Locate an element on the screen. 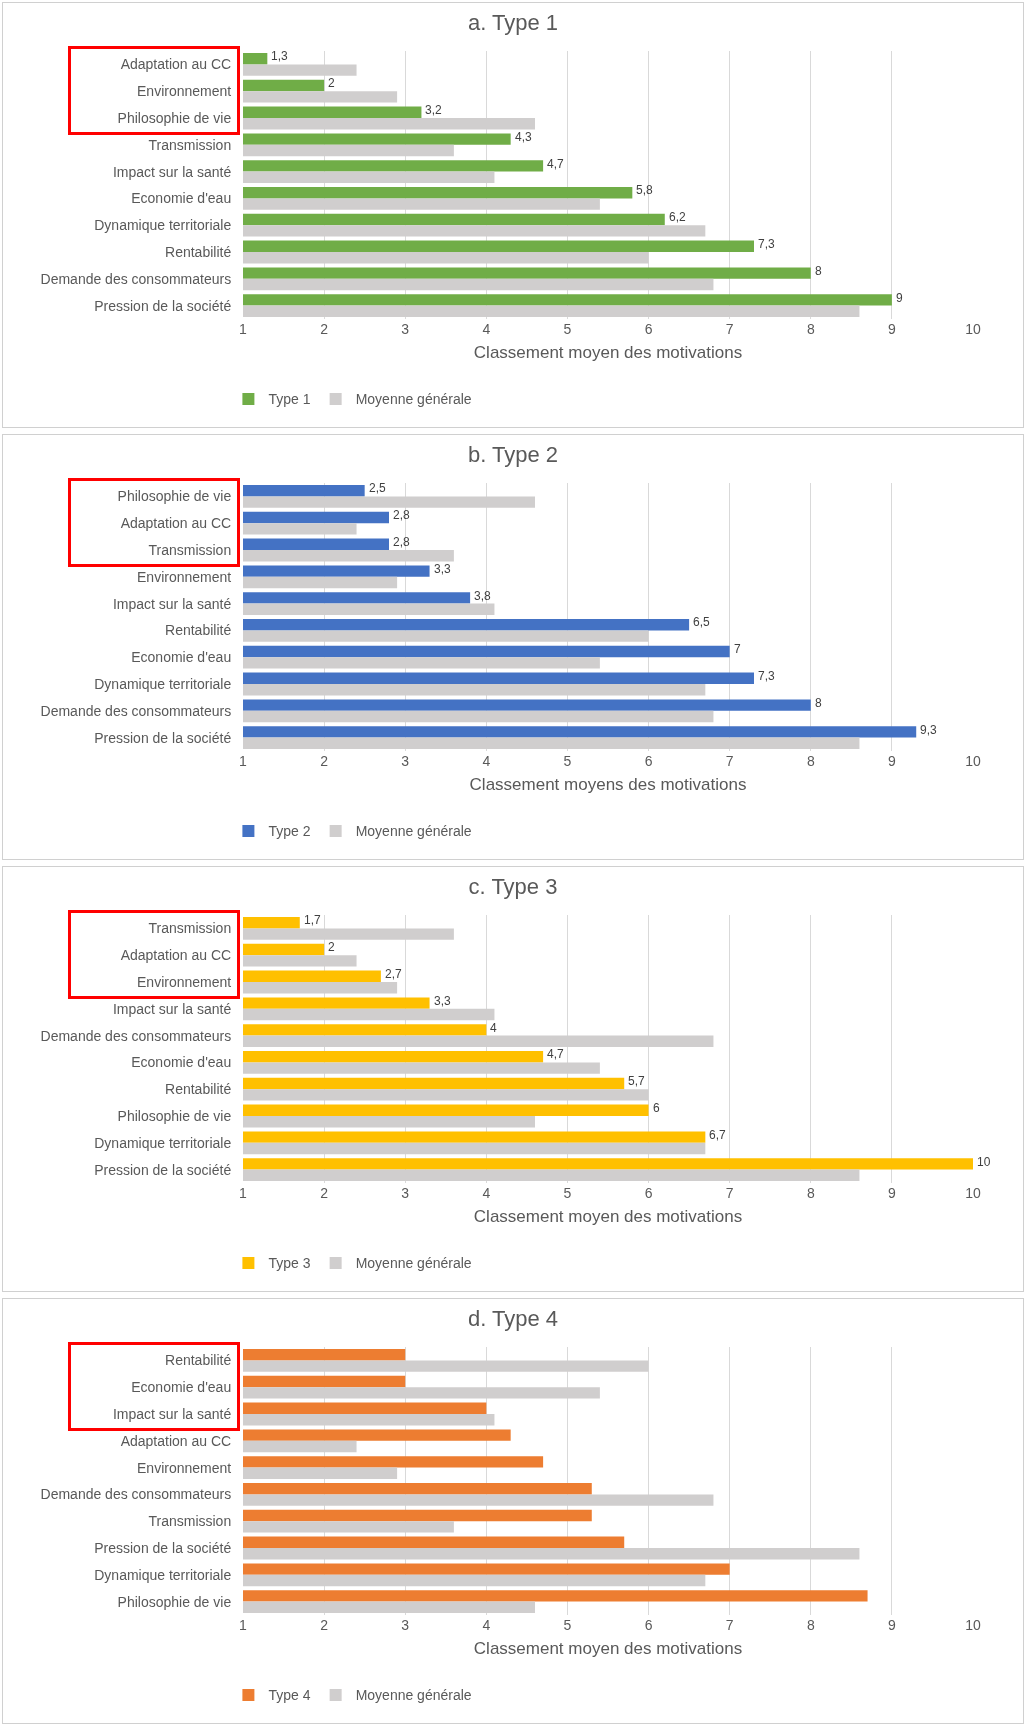  data-label: 4,7 is located at coordinates (556, 164).